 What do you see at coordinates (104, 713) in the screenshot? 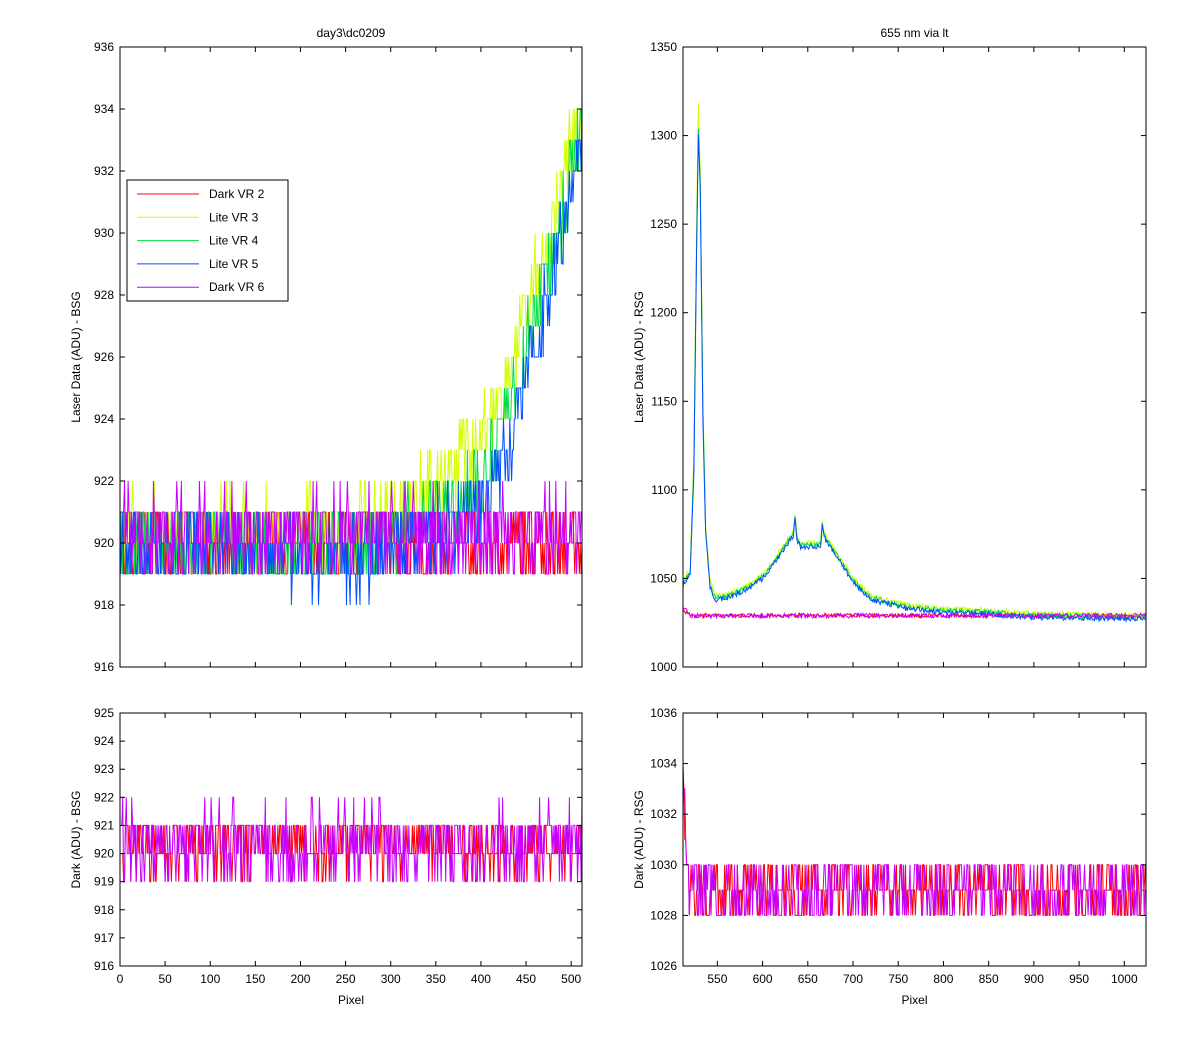
I see `y-tick-label: 925` at bounding box center [104, 713].